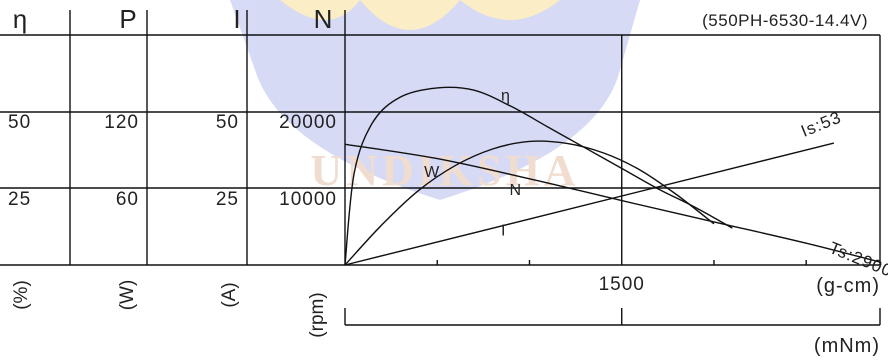 The height and width of the screenshot is (361, 888). What do you see at coordinates (229, 294) in the screenshot?
I see `y-unit-2: (A)` at bounding box center [229, 294].